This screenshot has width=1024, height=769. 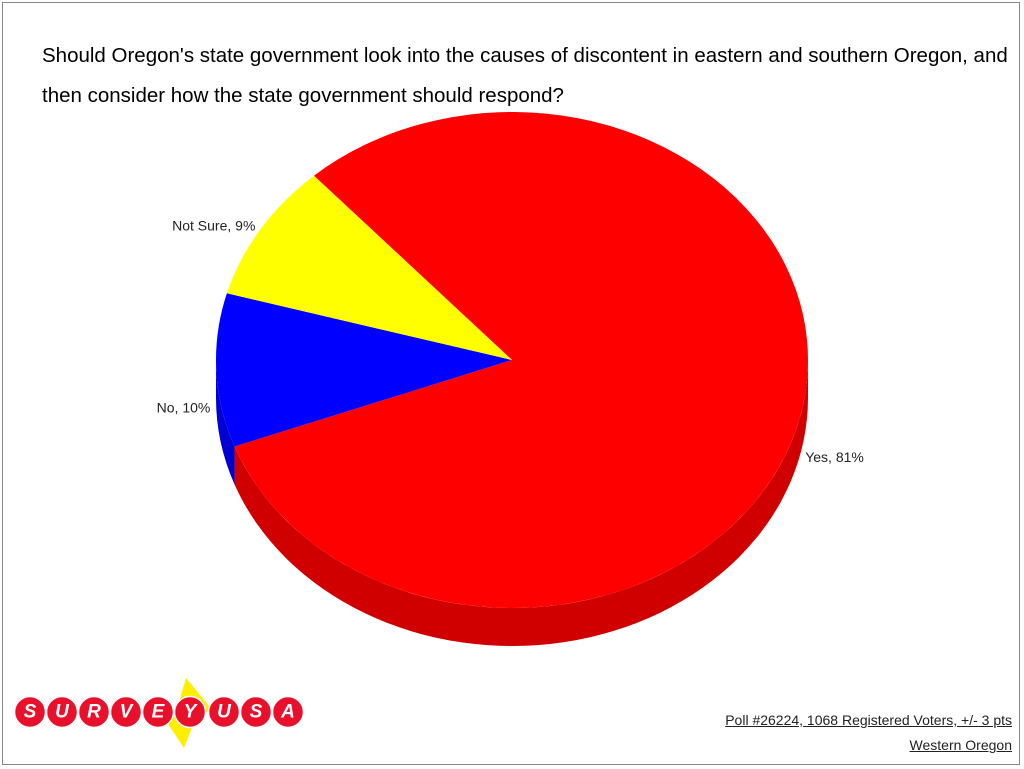 I want to click on region: Western Oregon, so click(x=960, y=745).